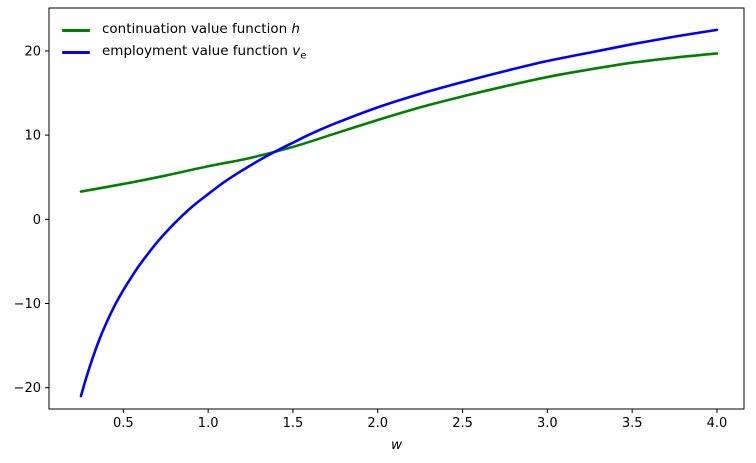  I want to click on x-tick-label: 2.0, so click(377, 423).